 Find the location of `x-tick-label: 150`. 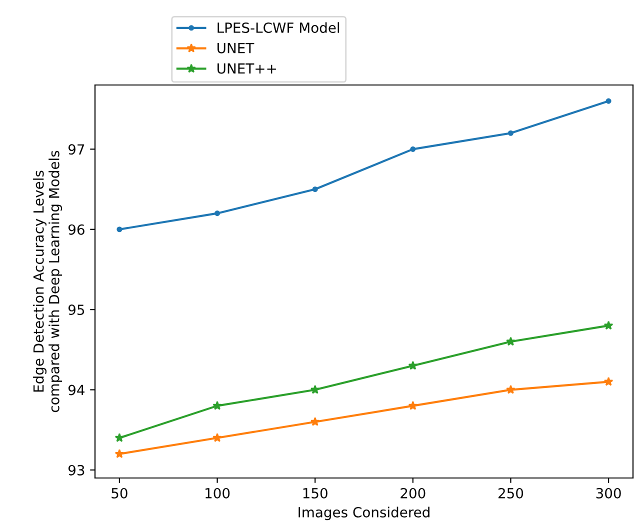

x-tick-label: 150 is located at coordinates (315, 493).